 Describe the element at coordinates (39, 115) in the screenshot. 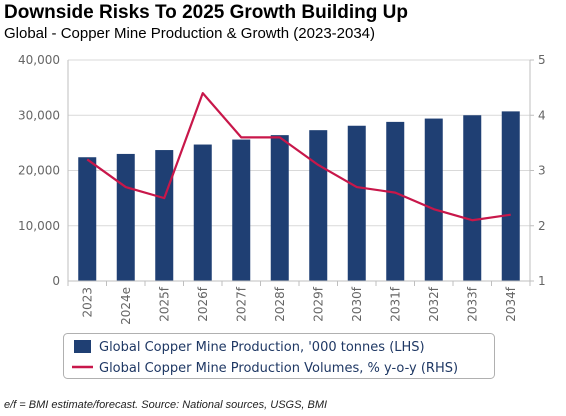

I see `y-left-tick-label: 30,000` at that location.